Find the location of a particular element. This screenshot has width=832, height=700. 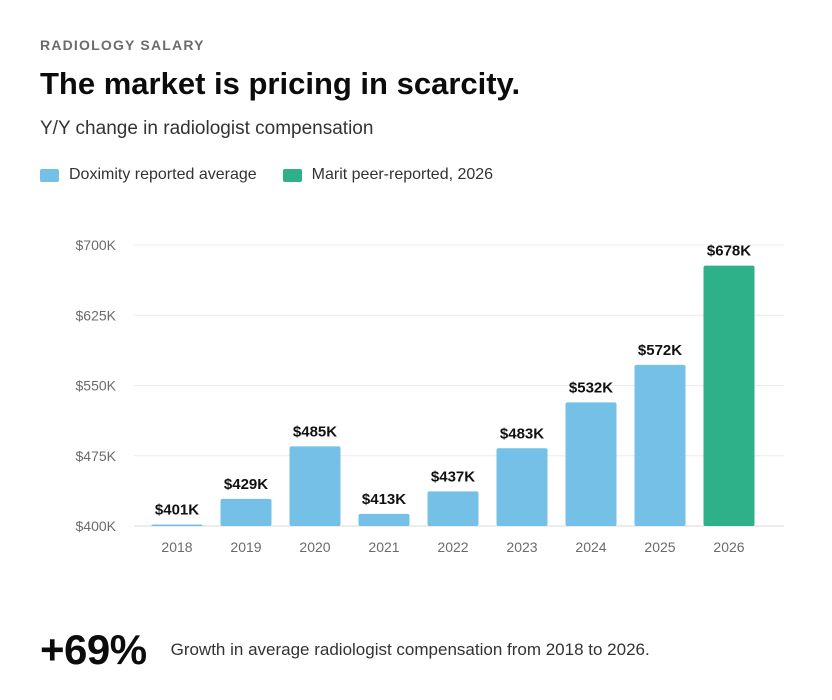

y-tick-label: $625K is located at coordinates (96, 315).